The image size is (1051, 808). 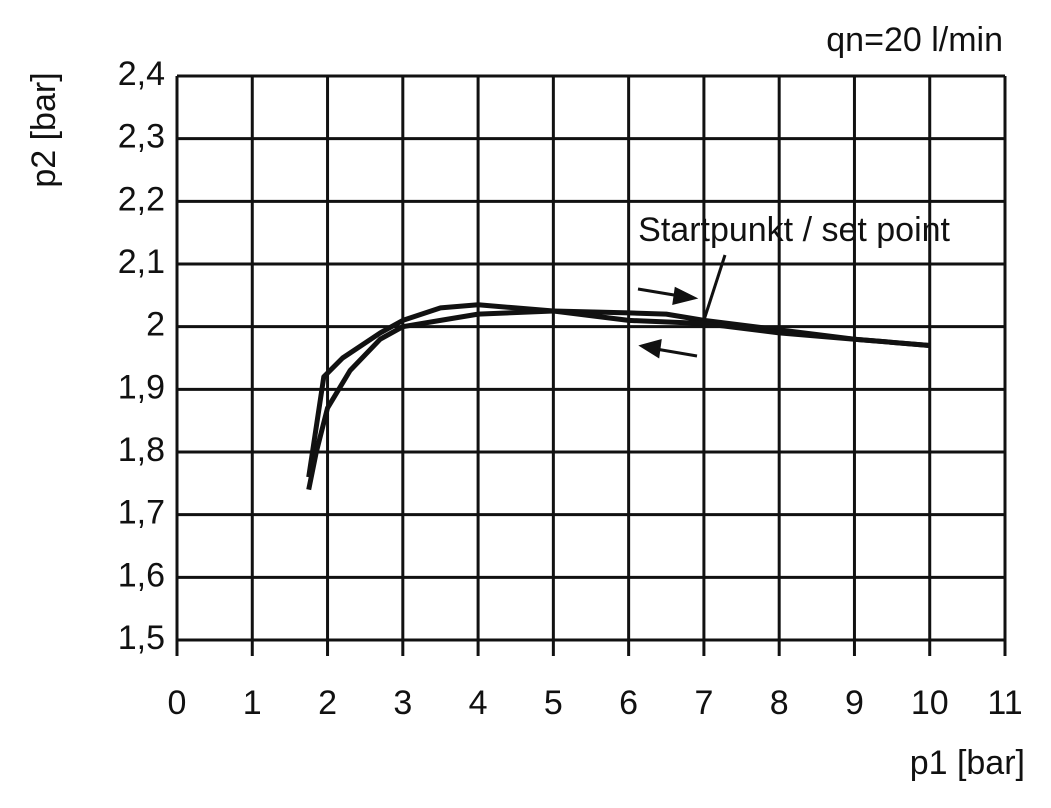 I want to click on x-tick-label: 4, so click(x=478, y=703).